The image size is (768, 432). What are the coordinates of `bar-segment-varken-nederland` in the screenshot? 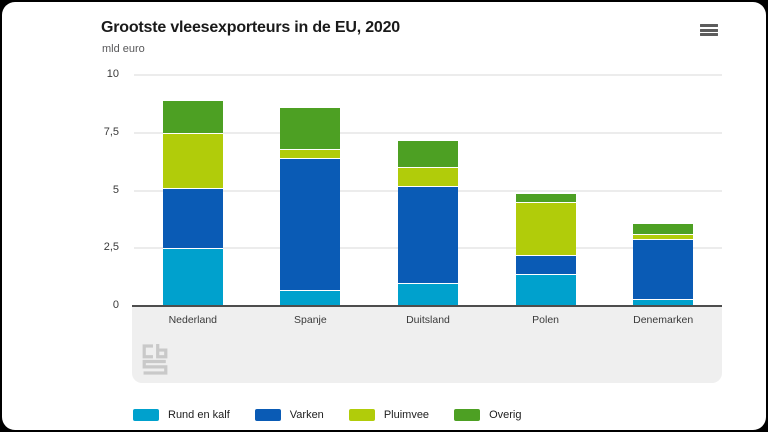 It's located at (192, 218).